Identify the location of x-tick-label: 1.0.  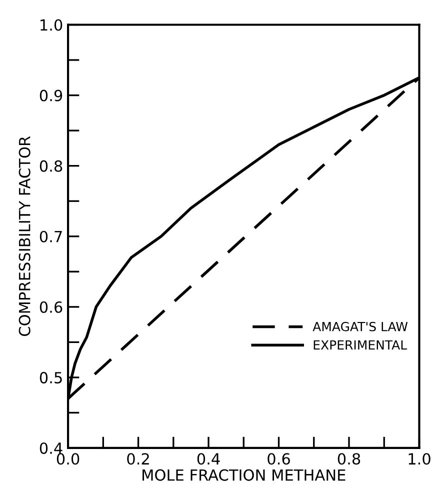
(419, 459).